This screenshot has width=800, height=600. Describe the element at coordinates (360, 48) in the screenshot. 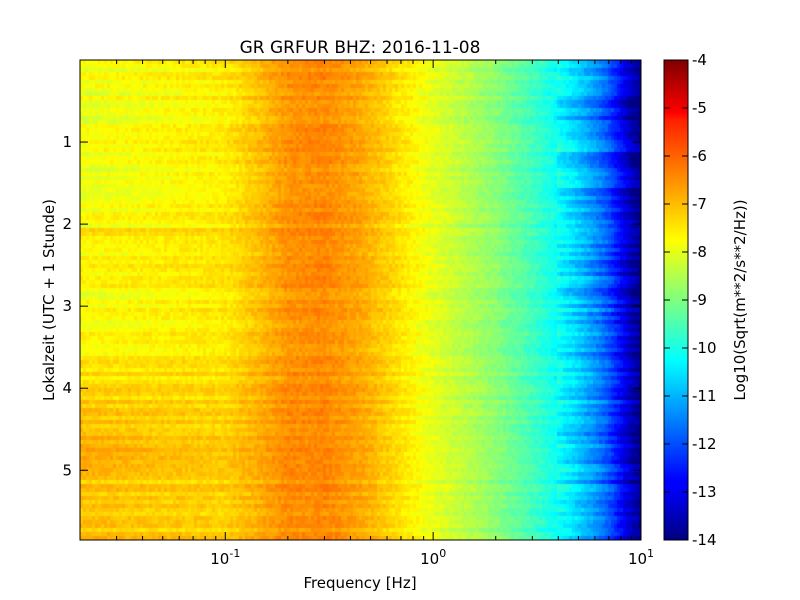

I see `chart-title: GR GRFUR BHZ: 2016-11-08` at that location.